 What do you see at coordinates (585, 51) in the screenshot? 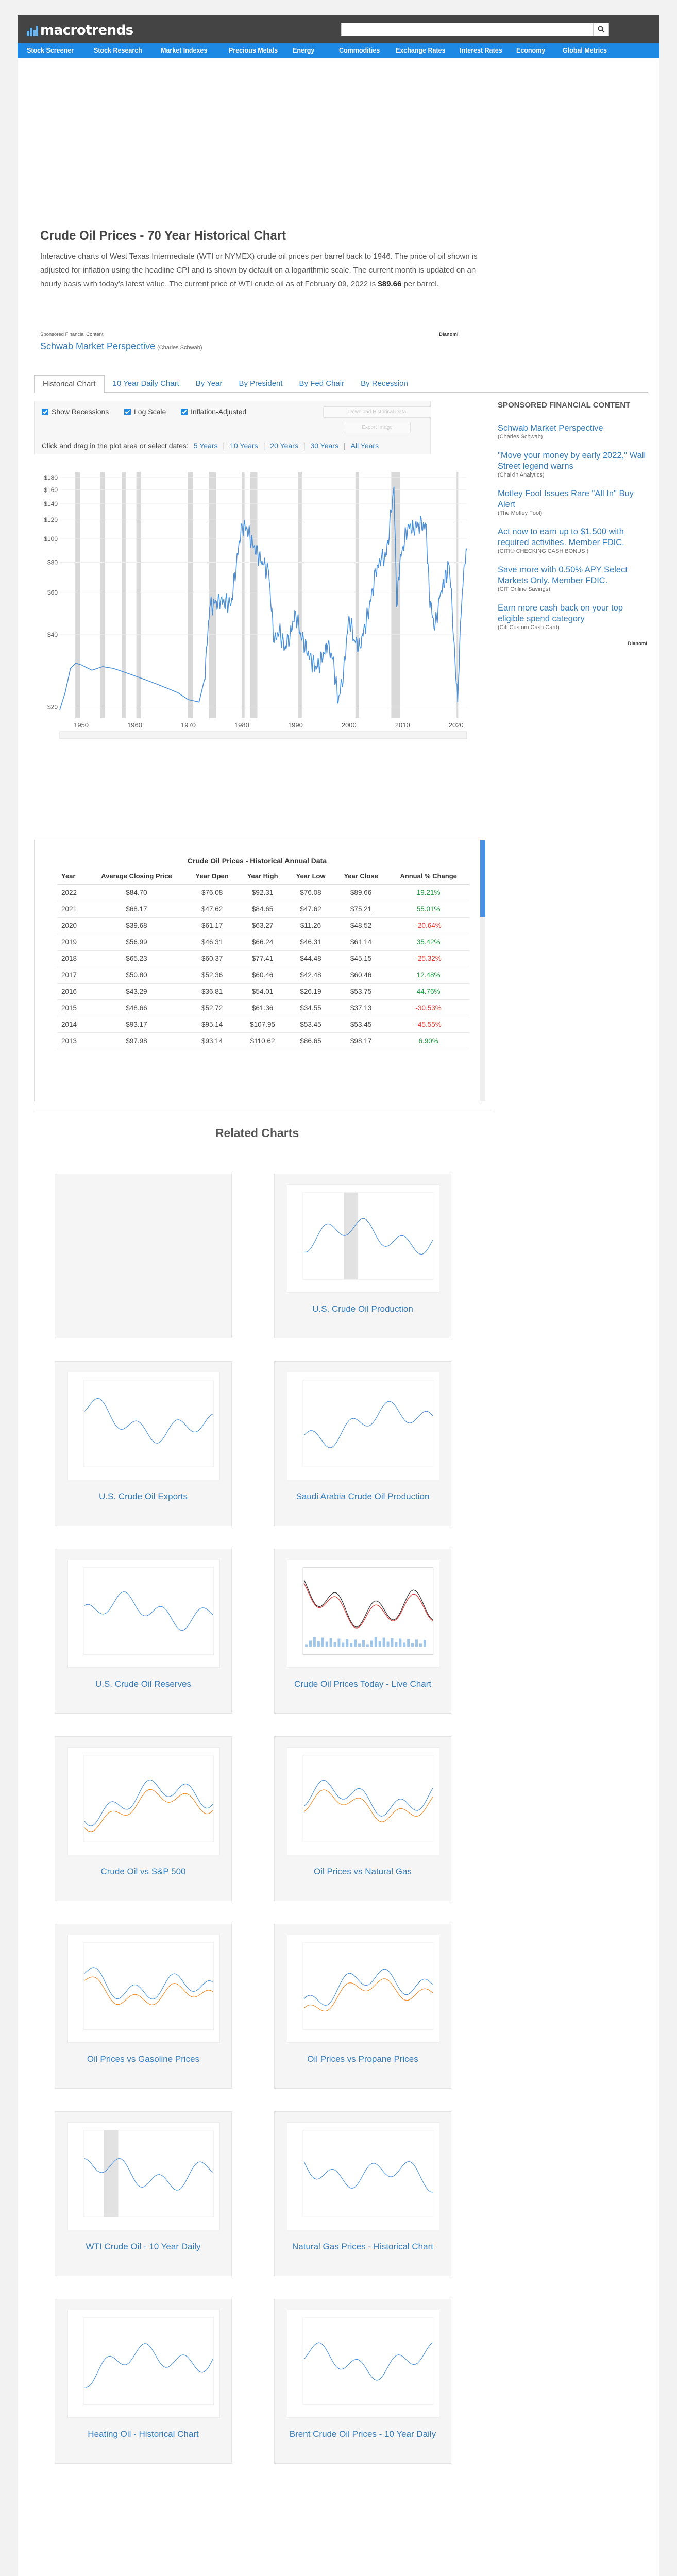
I see `nav-item-global-metrics: Global Metrics` at bounding box center [585, 51].